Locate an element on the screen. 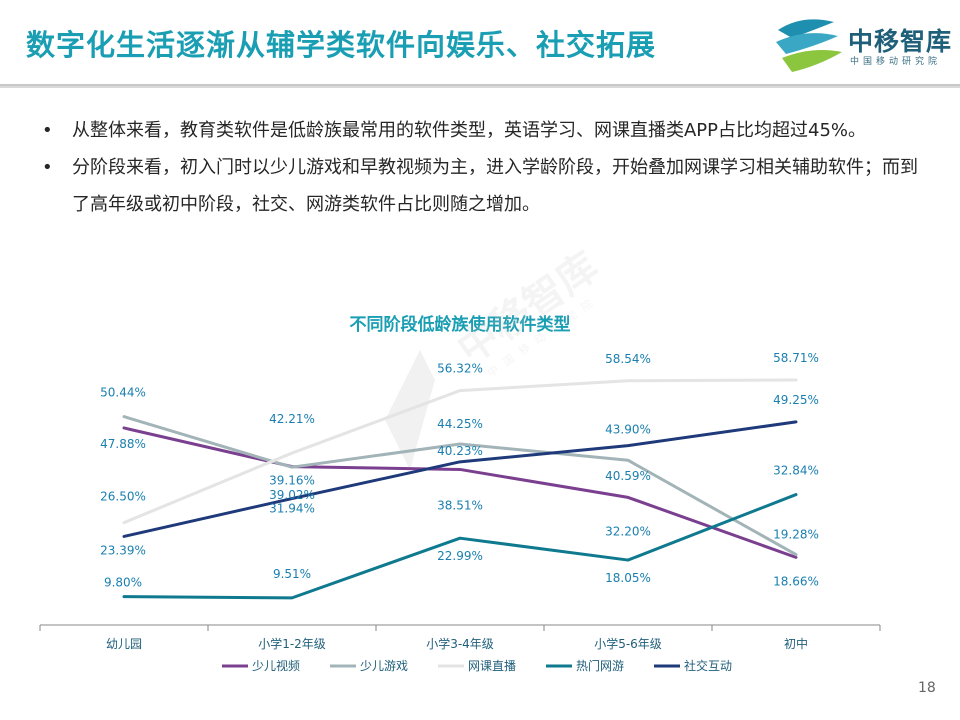 The image size is (960, 720). data-label: 39.02% is located at coordinates (292, 495).